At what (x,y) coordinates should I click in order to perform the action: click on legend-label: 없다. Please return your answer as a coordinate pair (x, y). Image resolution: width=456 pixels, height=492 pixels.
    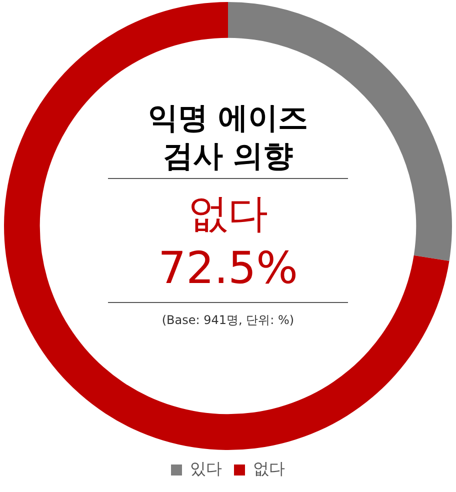
    Looking at the image, I should click on (269, 468).